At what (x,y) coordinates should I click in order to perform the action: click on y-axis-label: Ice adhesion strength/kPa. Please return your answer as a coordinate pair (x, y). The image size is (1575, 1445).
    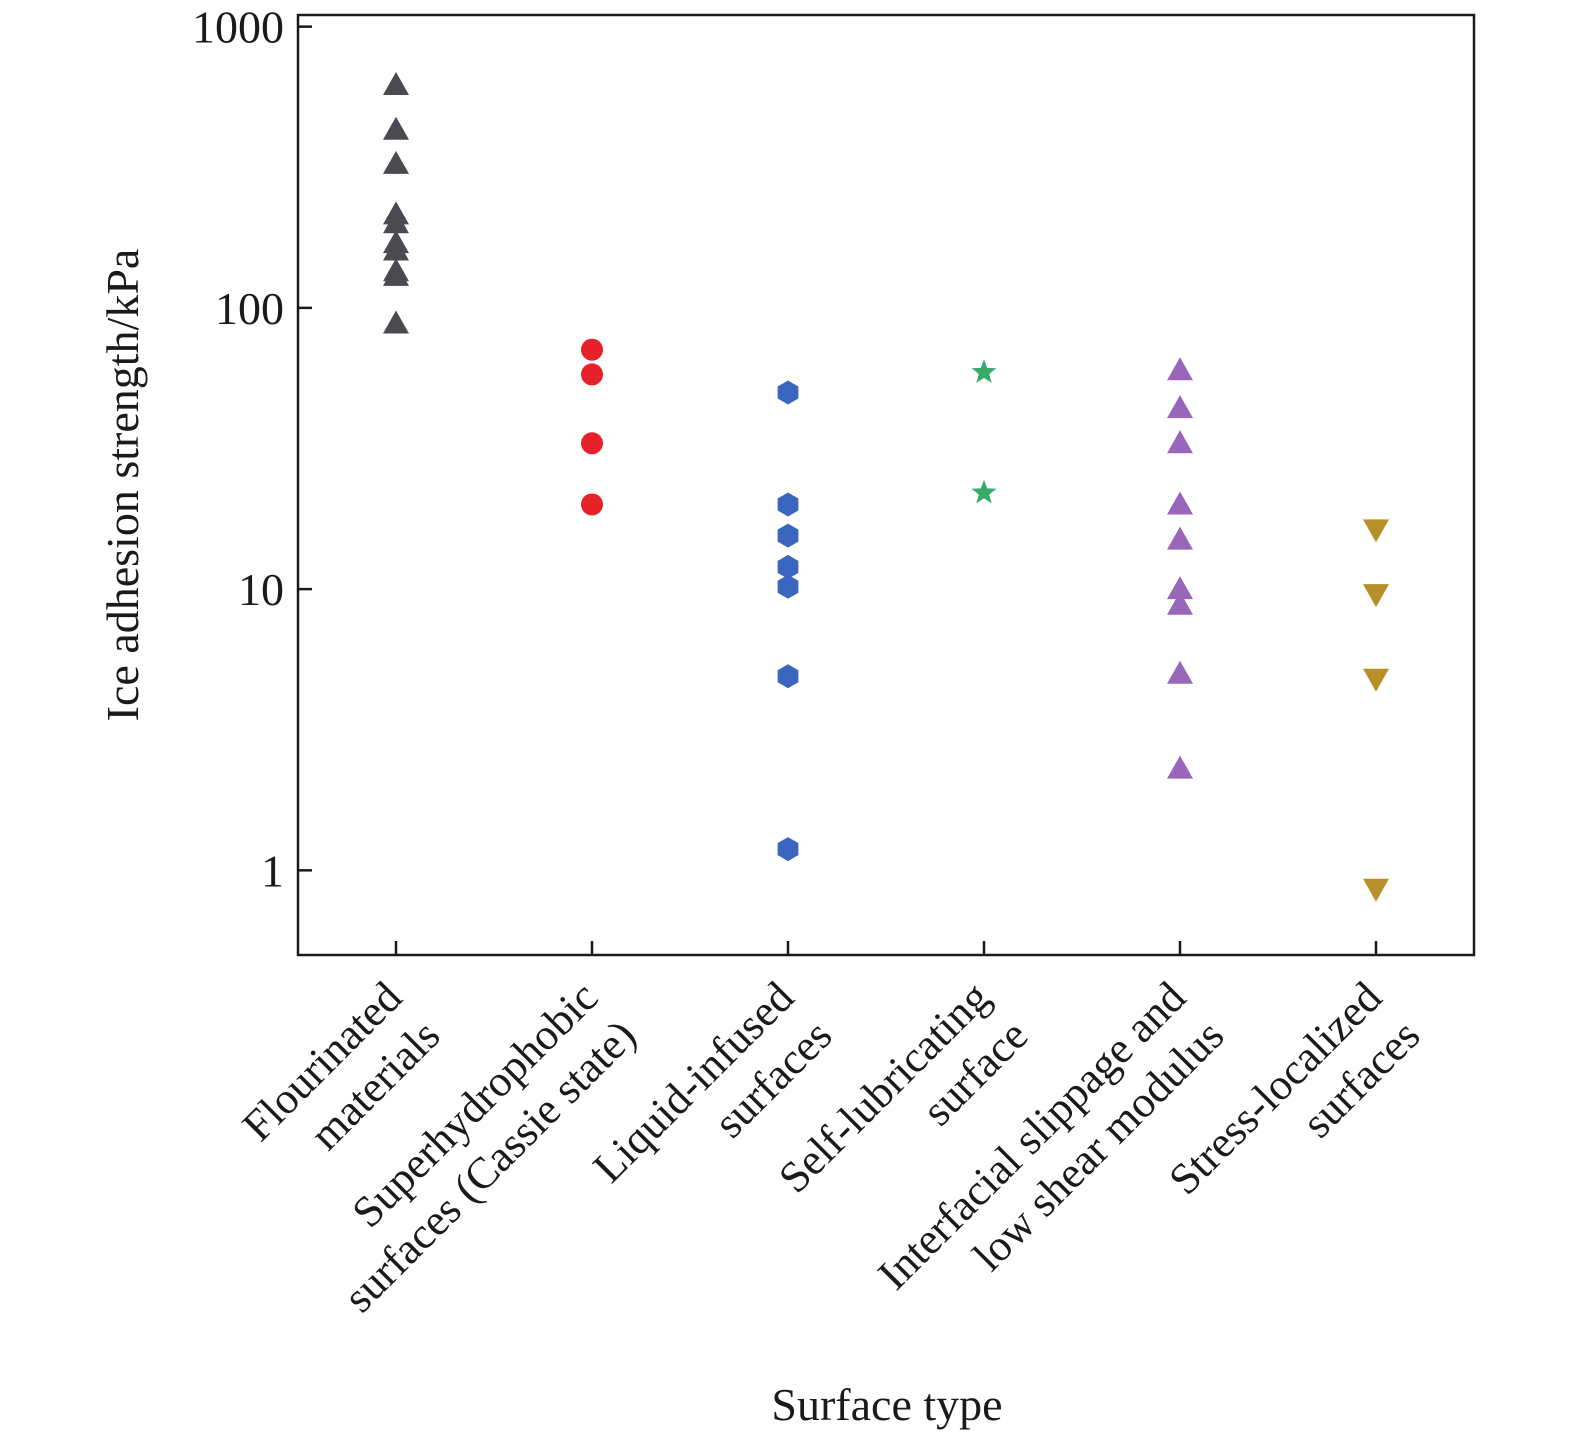
    Looking at the image, I should click on (122, 485).